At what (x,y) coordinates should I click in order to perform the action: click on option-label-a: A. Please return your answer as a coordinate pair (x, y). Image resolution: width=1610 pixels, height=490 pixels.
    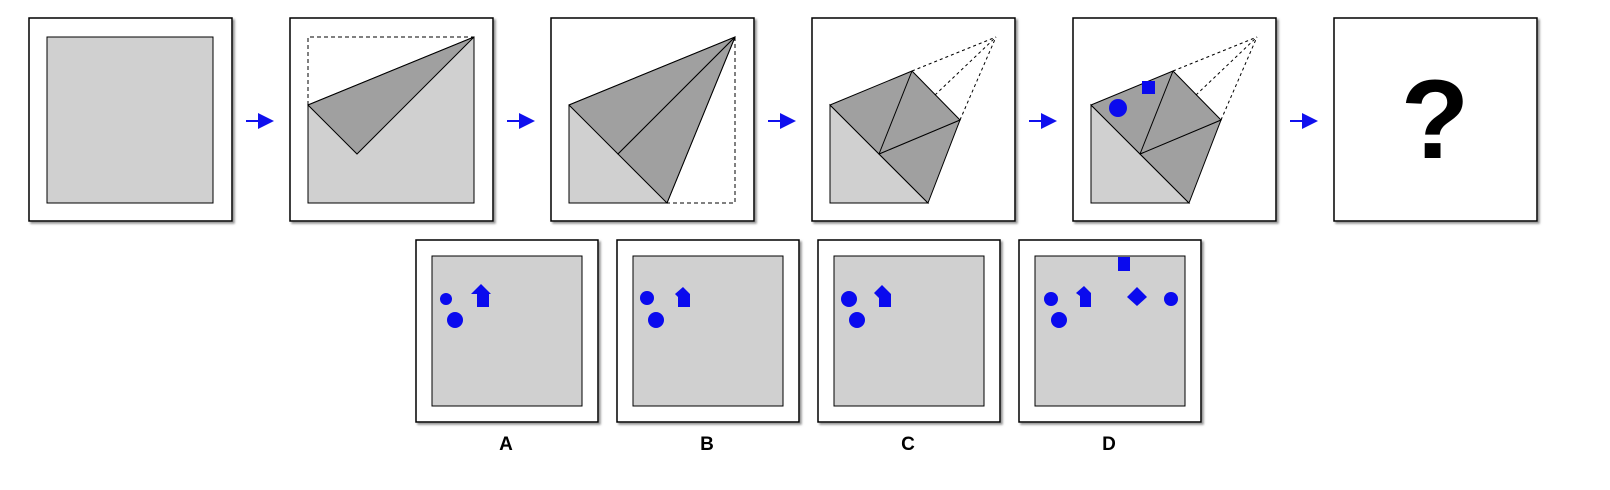
    Looking at the image, I should click on (506, 444).